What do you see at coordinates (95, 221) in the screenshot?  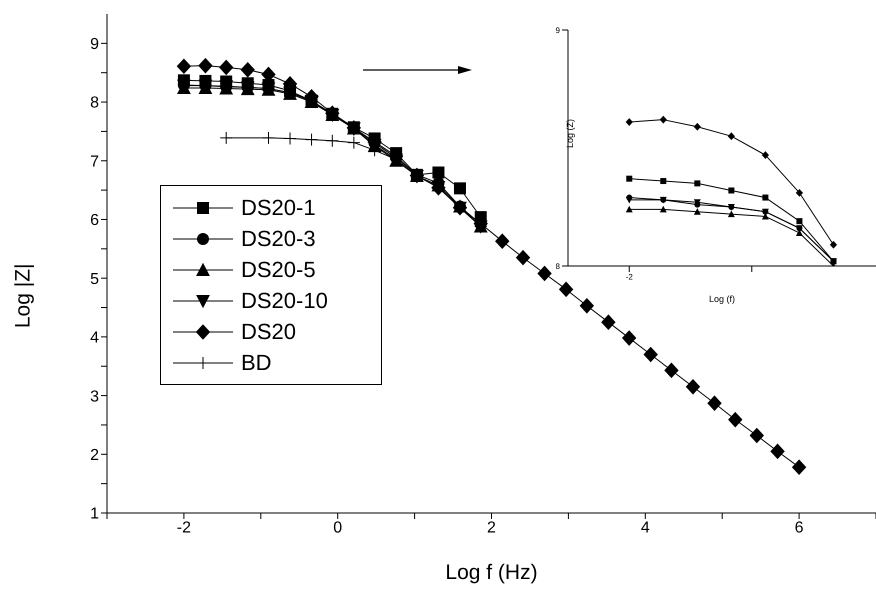 I see `y-tick-label: 6` at bounding box center [95, 221].